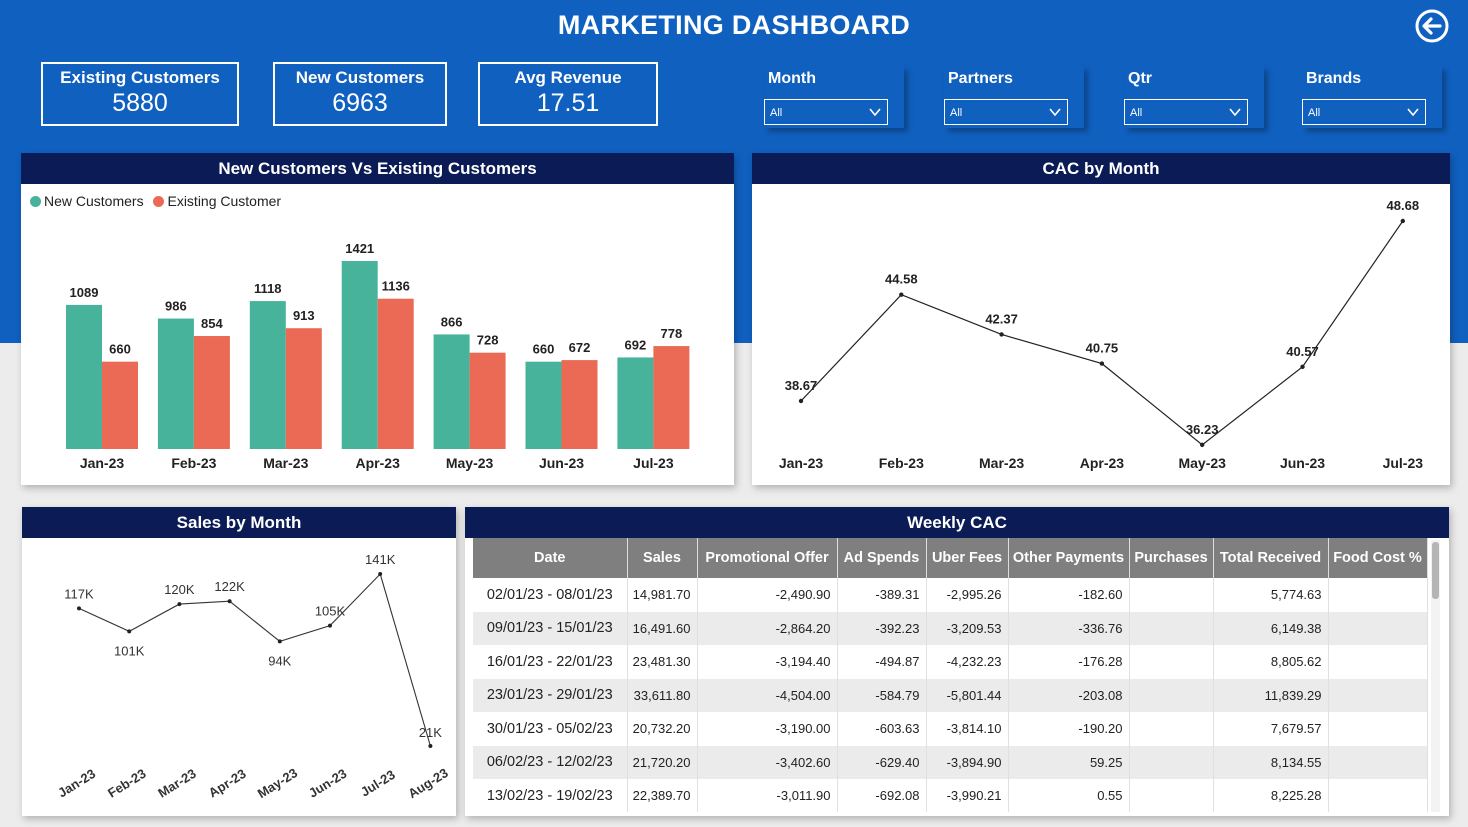  Describe the element at coordinates (882, 558) in the screenshot. I see `column-header: Ad Spends` at that location.